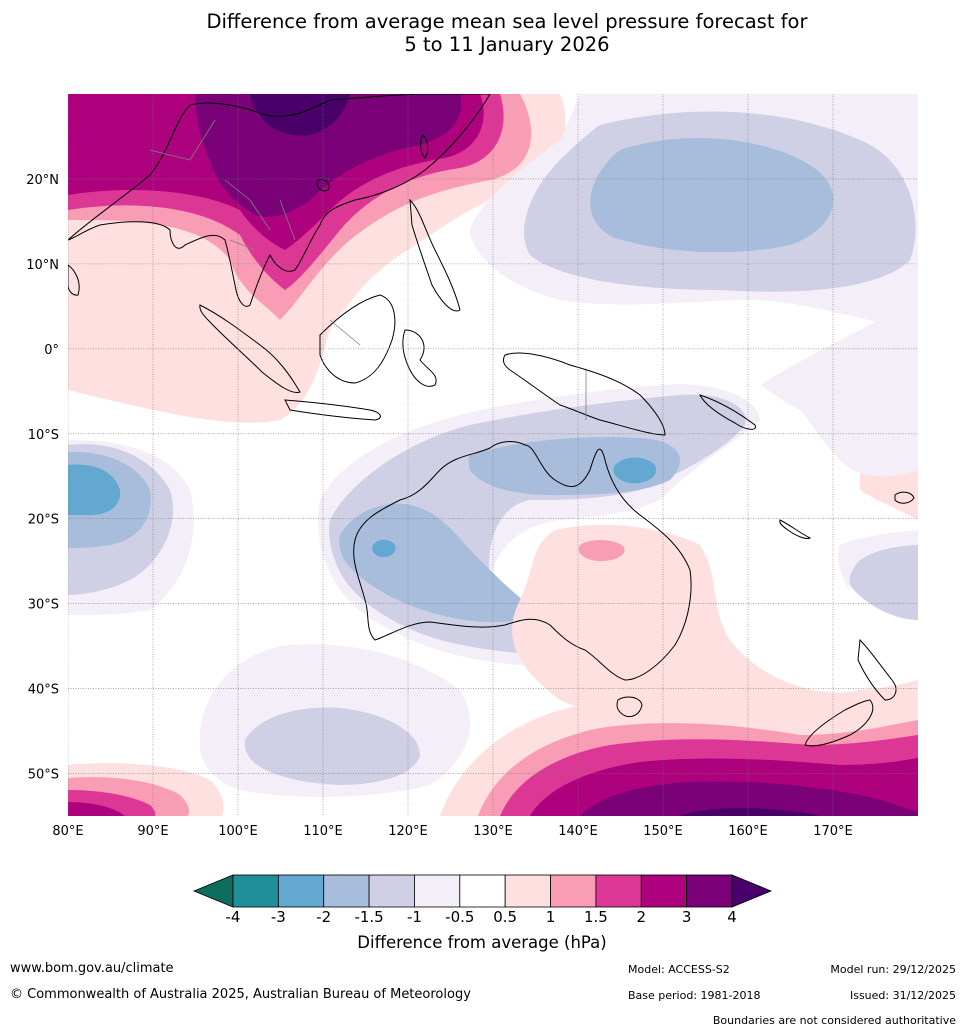 The width and height of the screenshot is (965, 1035). What do you see at coordinates (839, 723) in the screenshot?
I see `coastline-new-zealand-south` at bounding box center [839, 723].